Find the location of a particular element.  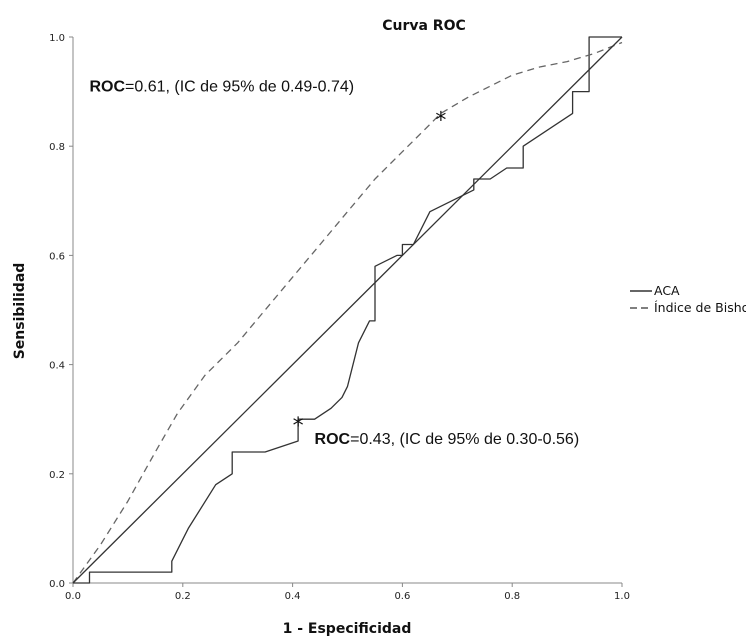

x-tick-label: 0.4 is located at coordinates (293, 596).